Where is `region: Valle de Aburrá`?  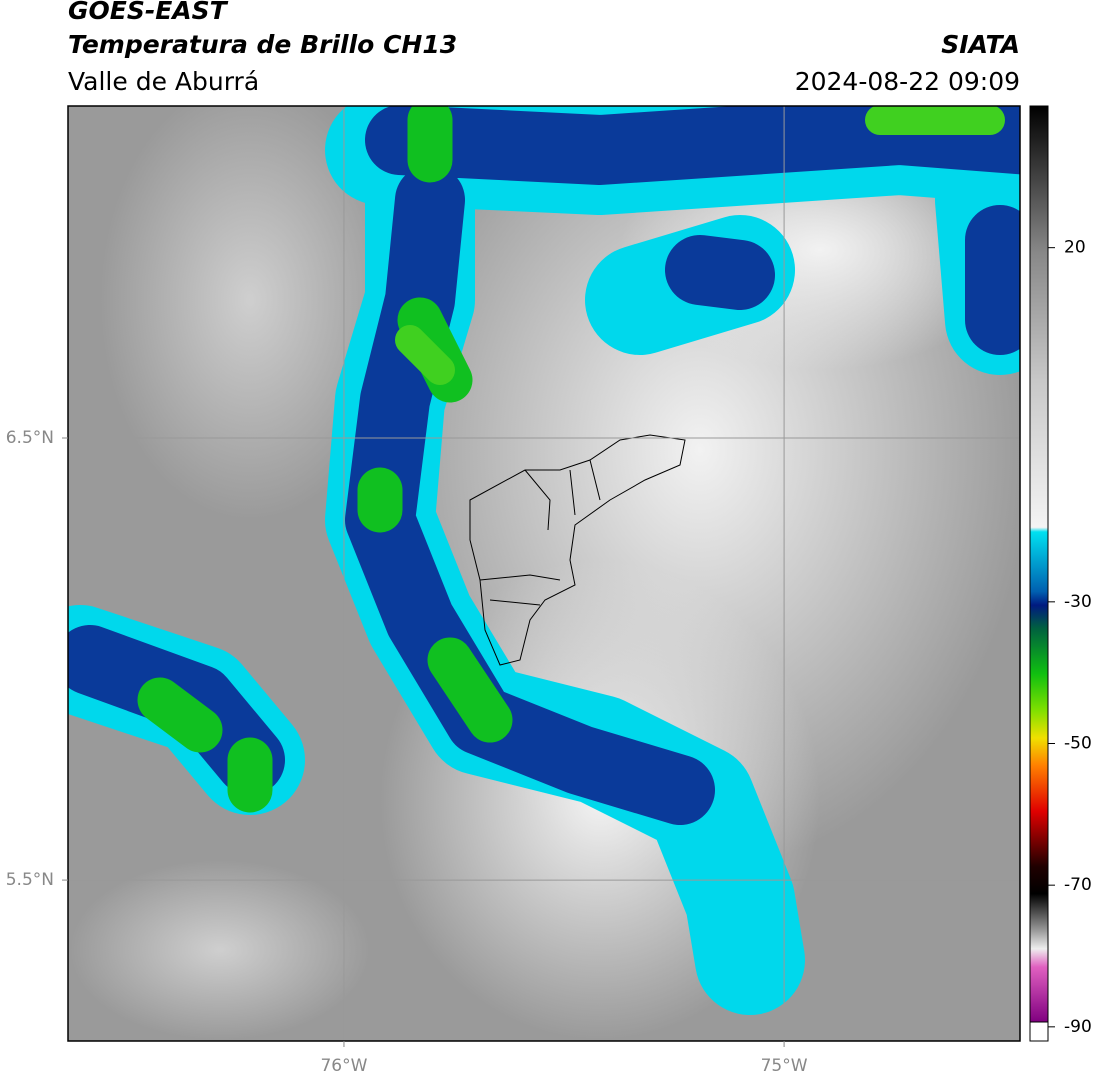
region: Valle de Aburrá is located at coordinates (163, 81).